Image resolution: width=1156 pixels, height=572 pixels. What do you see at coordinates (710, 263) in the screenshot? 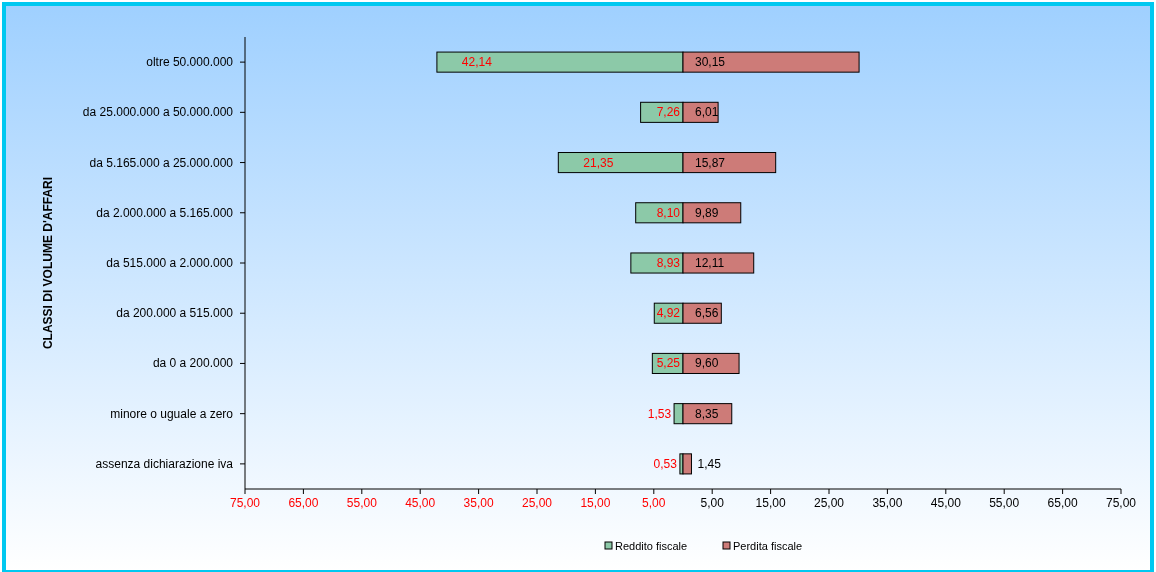
I see `data-label: 12,11` at bounding box center [710, 263].